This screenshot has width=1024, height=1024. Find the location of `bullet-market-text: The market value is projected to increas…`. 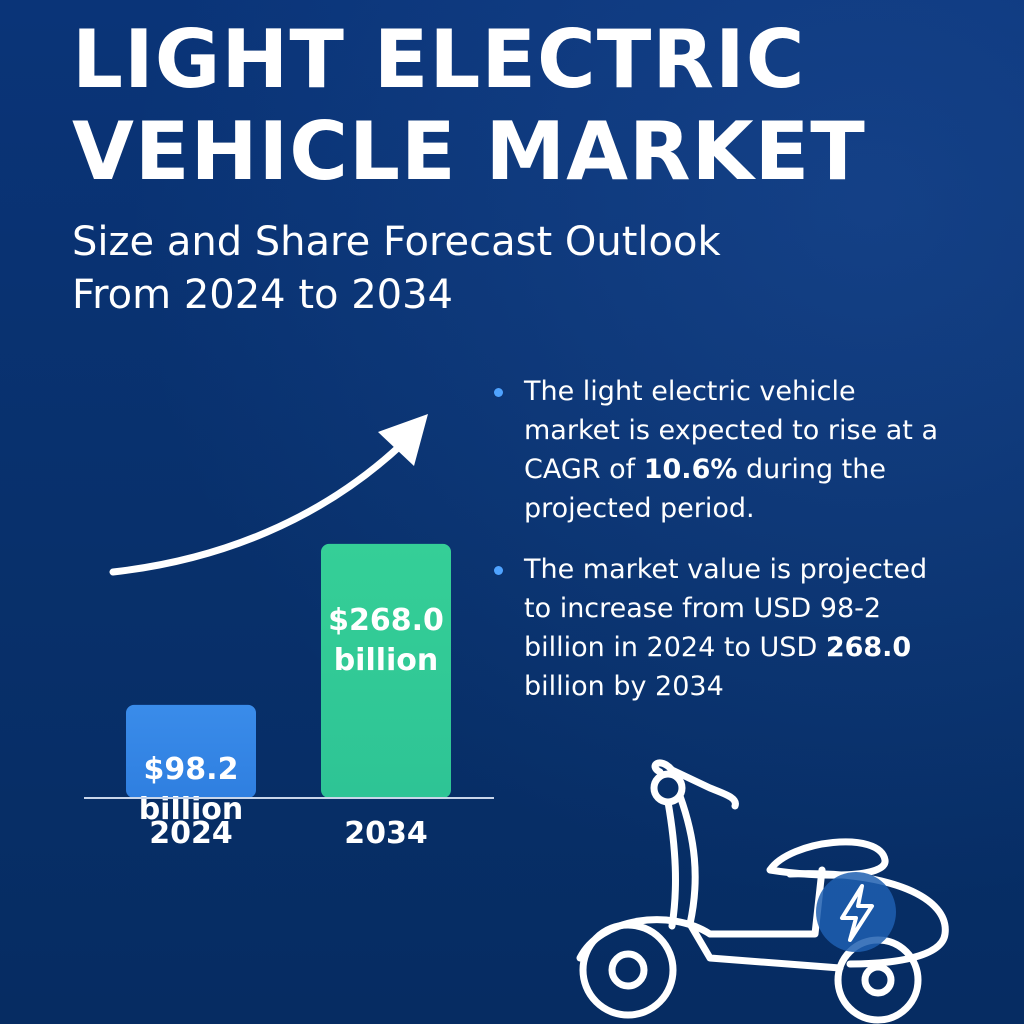

bullet-market-text: The market value is projected to increas… is located at coordinates (726, 608).